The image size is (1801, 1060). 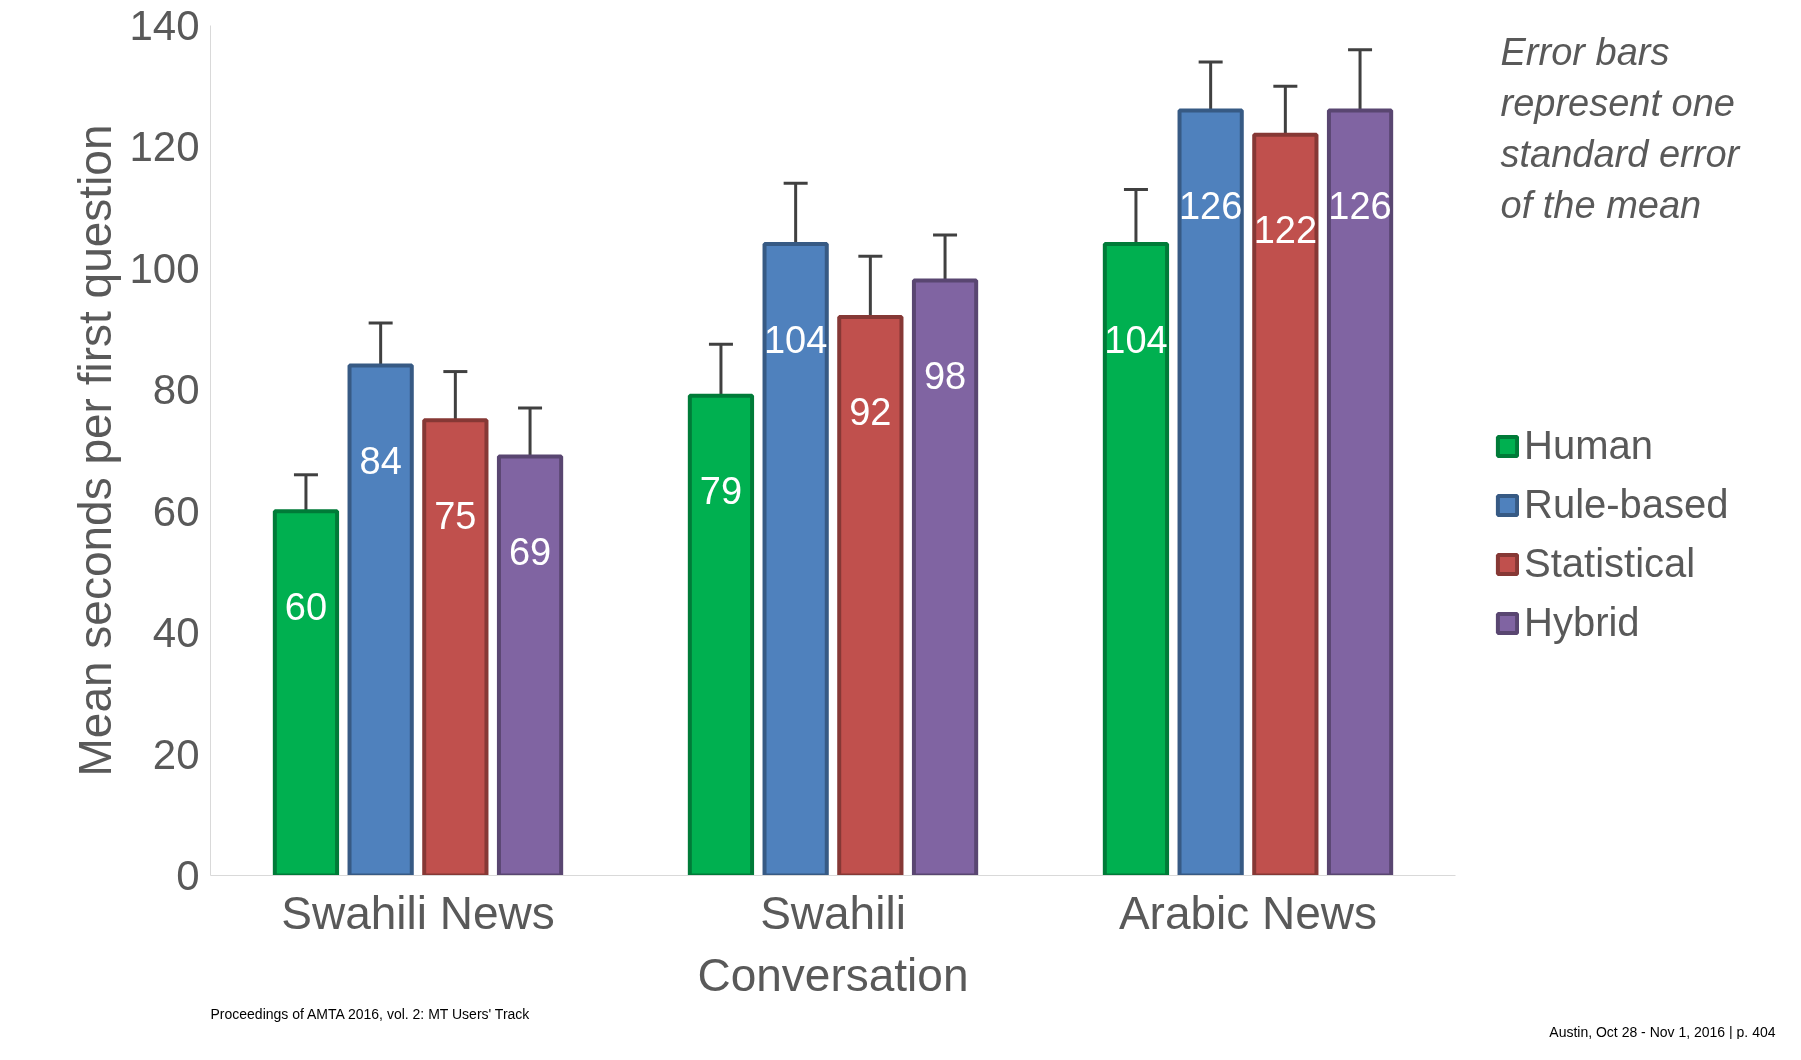 What do you see at coordinates (1662, 1031) in the screenshot?
I see `text: Austin, Oct 28 - Nov 1, 2016 | p. 404` at bounding box center [1662, 1031].